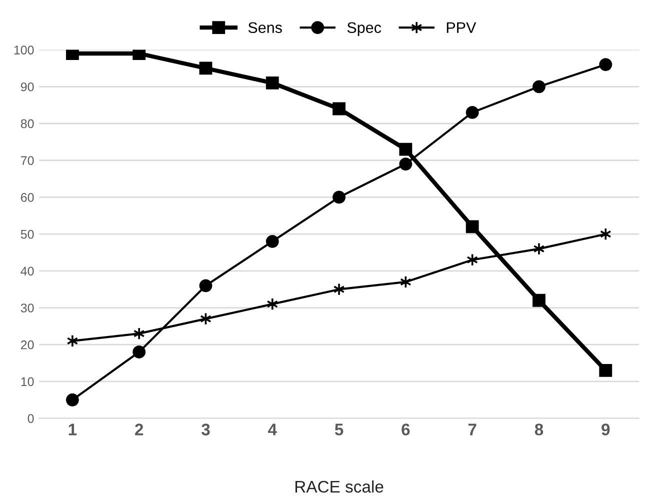 This screenshot has width=652, height=498. What do you see at coordinates (27, 271) in the screenshot?
I see `y-tick-label: 40` at bounding box center [27, 271].